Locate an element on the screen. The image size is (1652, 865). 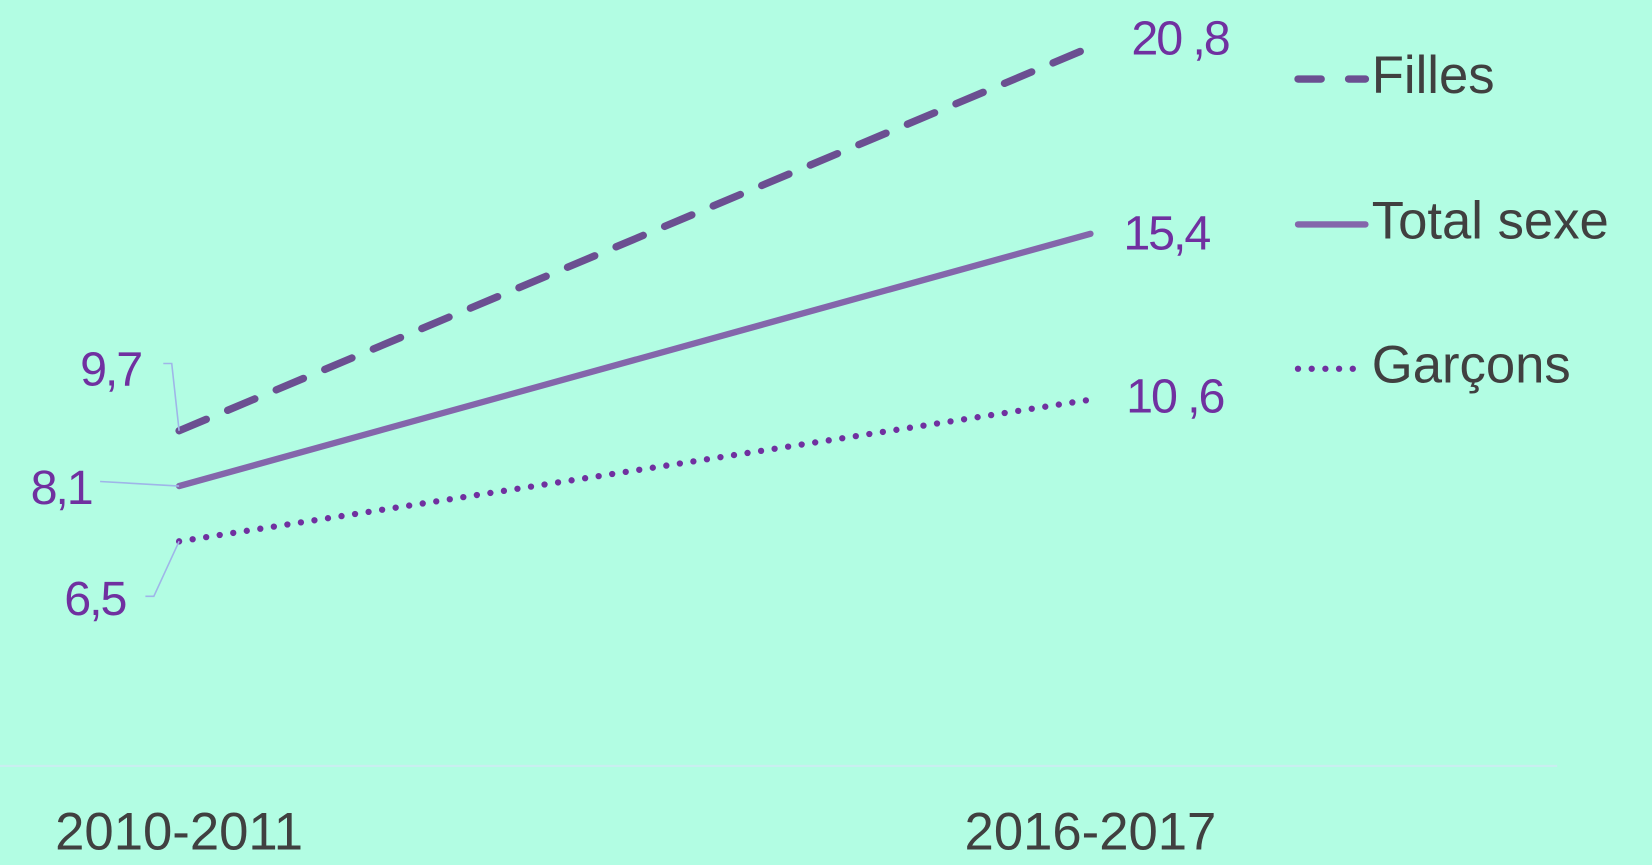
data-label: 20 ,8 is located at coordinates (1179, 39).